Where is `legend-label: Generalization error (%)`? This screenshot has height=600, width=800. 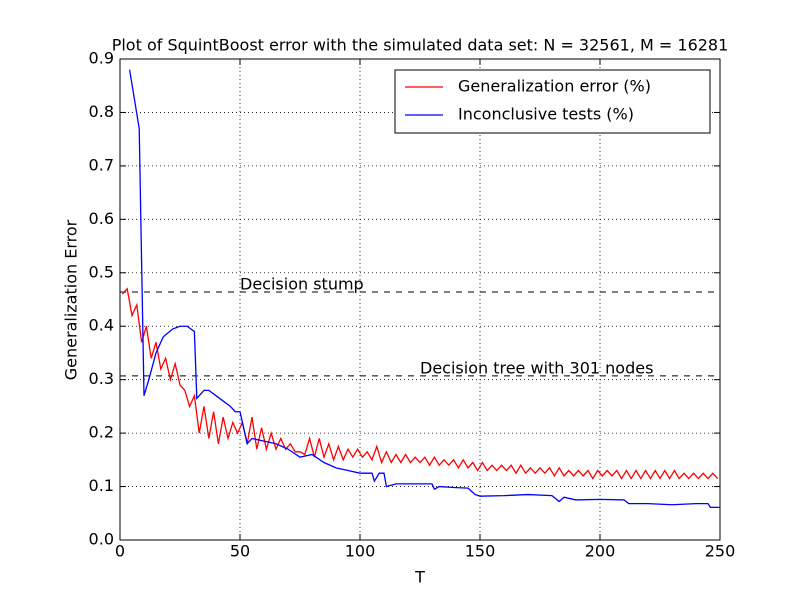
legend-label: Generalization error (%) is located at coordinates (554, 86).